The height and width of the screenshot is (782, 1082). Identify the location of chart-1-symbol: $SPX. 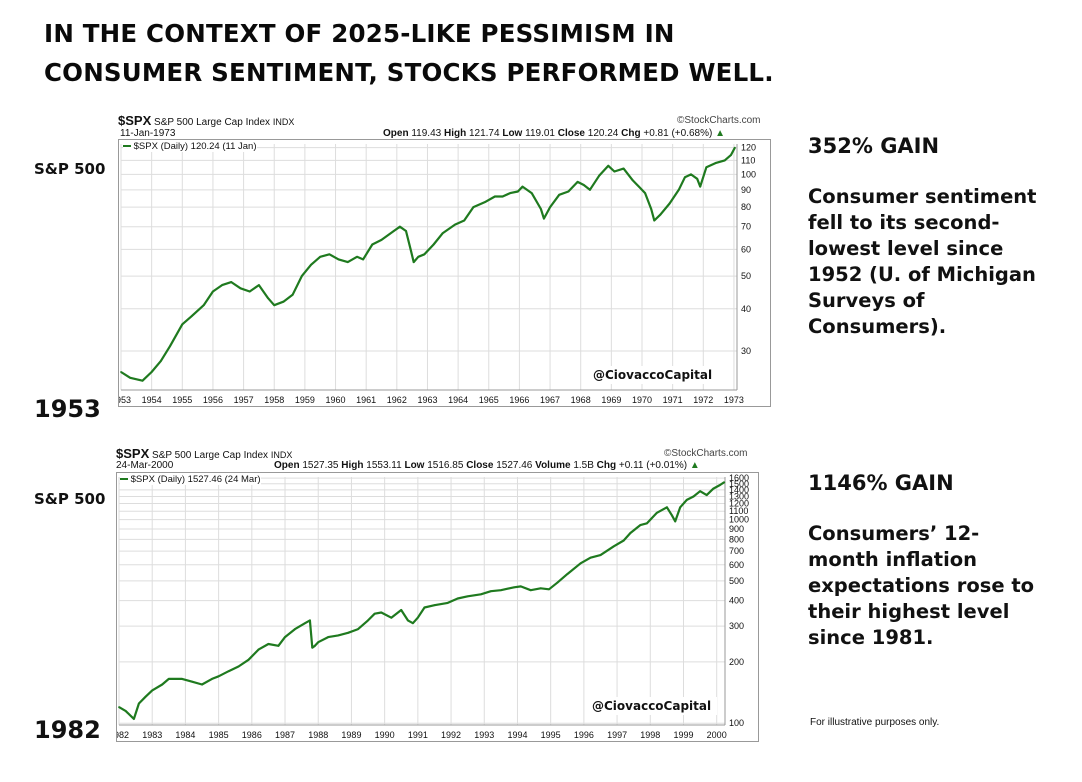
(135, 120).